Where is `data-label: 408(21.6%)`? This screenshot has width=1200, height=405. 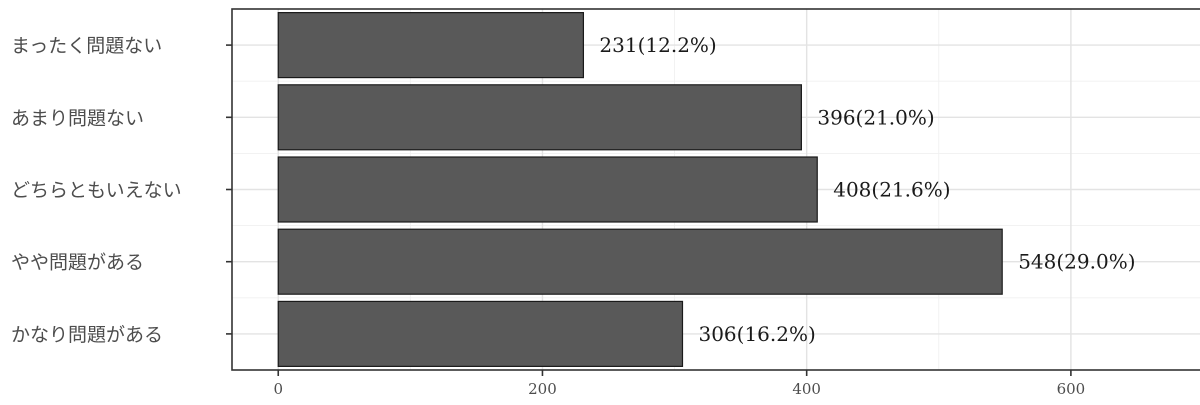
data-label: 408(21.6%) is located at coordinates (891, 190).